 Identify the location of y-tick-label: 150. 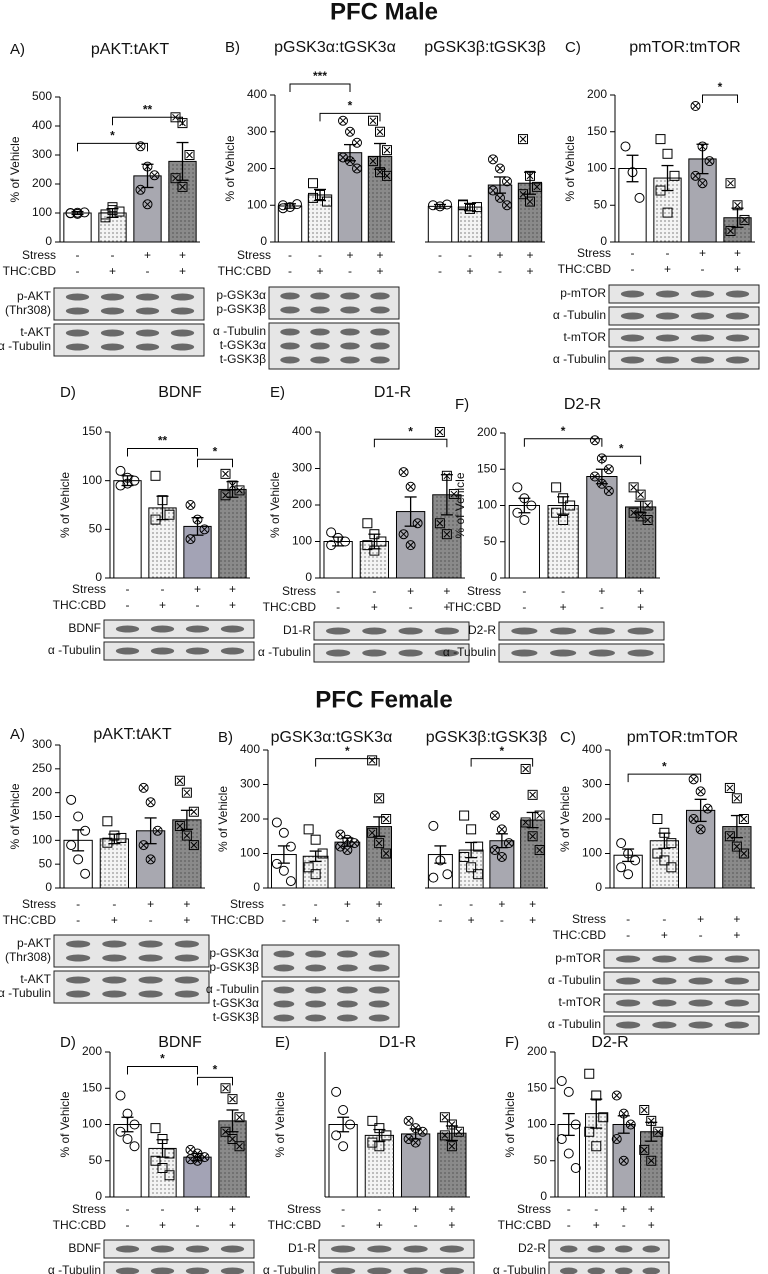
(537, 1087).